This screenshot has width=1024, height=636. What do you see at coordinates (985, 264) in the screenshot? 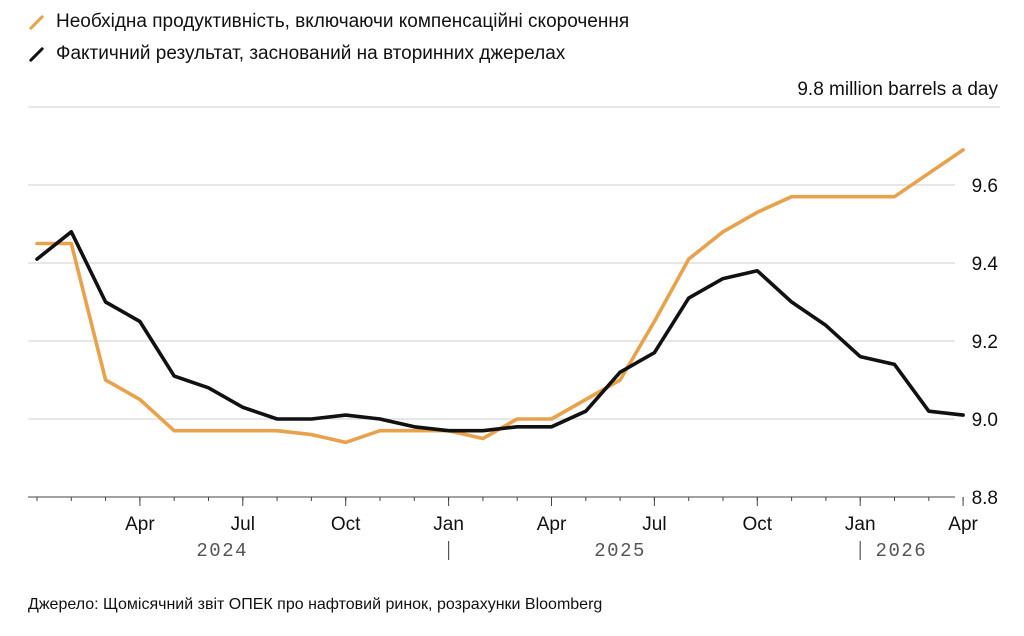
I see `y-tick-label: 9.4` at bounding box center [985, 264].